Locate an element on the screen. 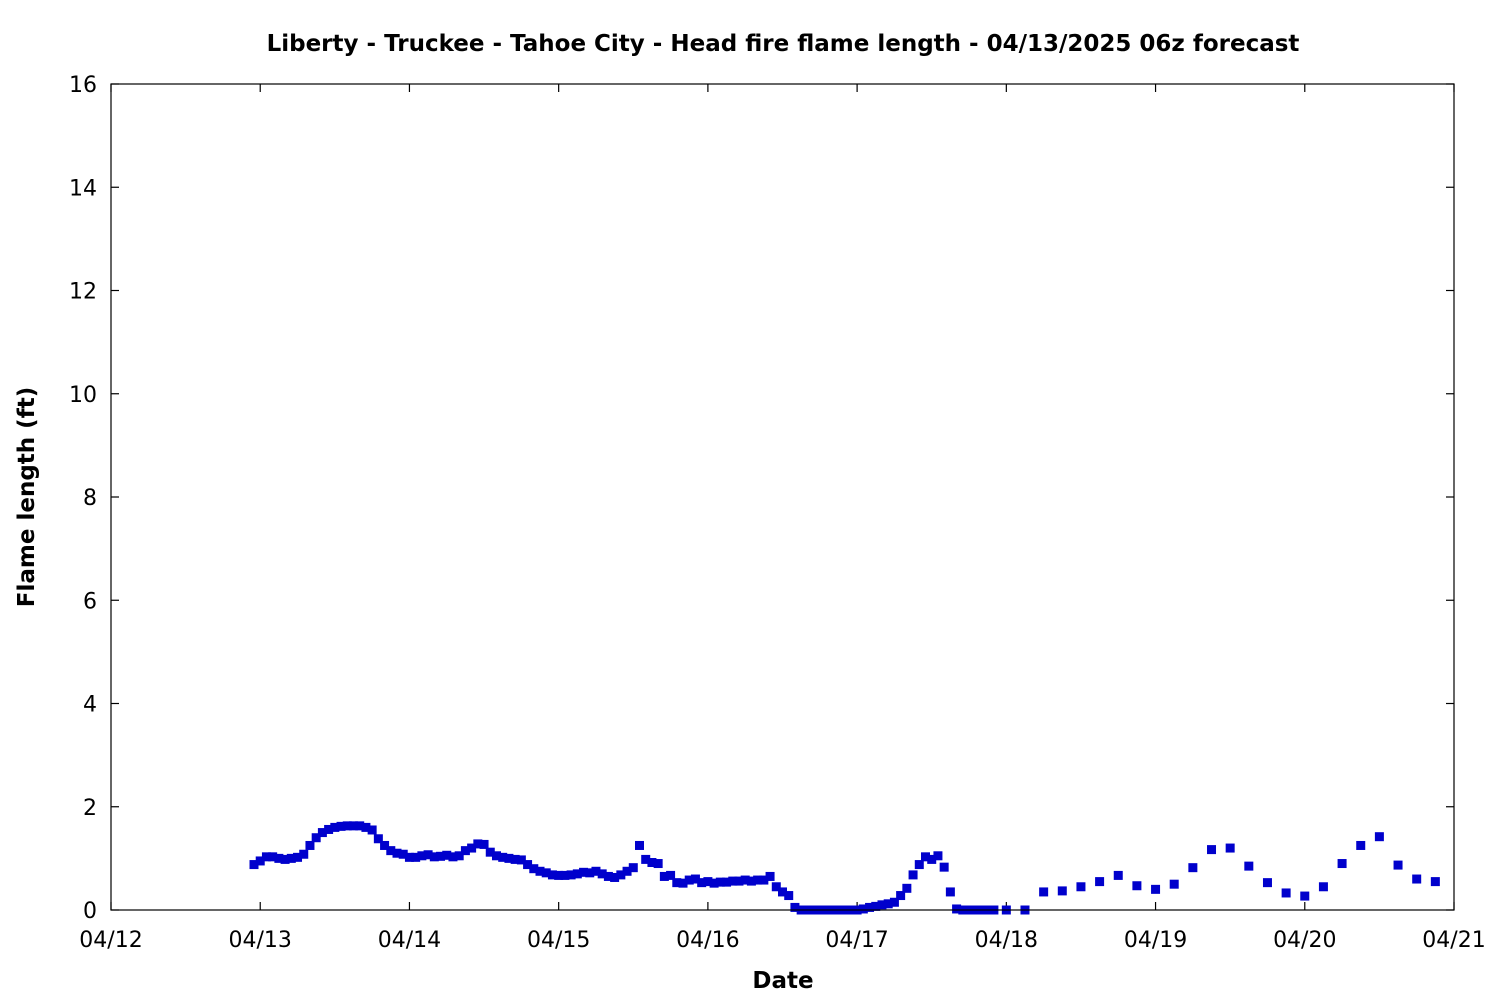 The image size is (1500, 1000). x-tick-label: 04/12 is located at coordinates (110, 940).